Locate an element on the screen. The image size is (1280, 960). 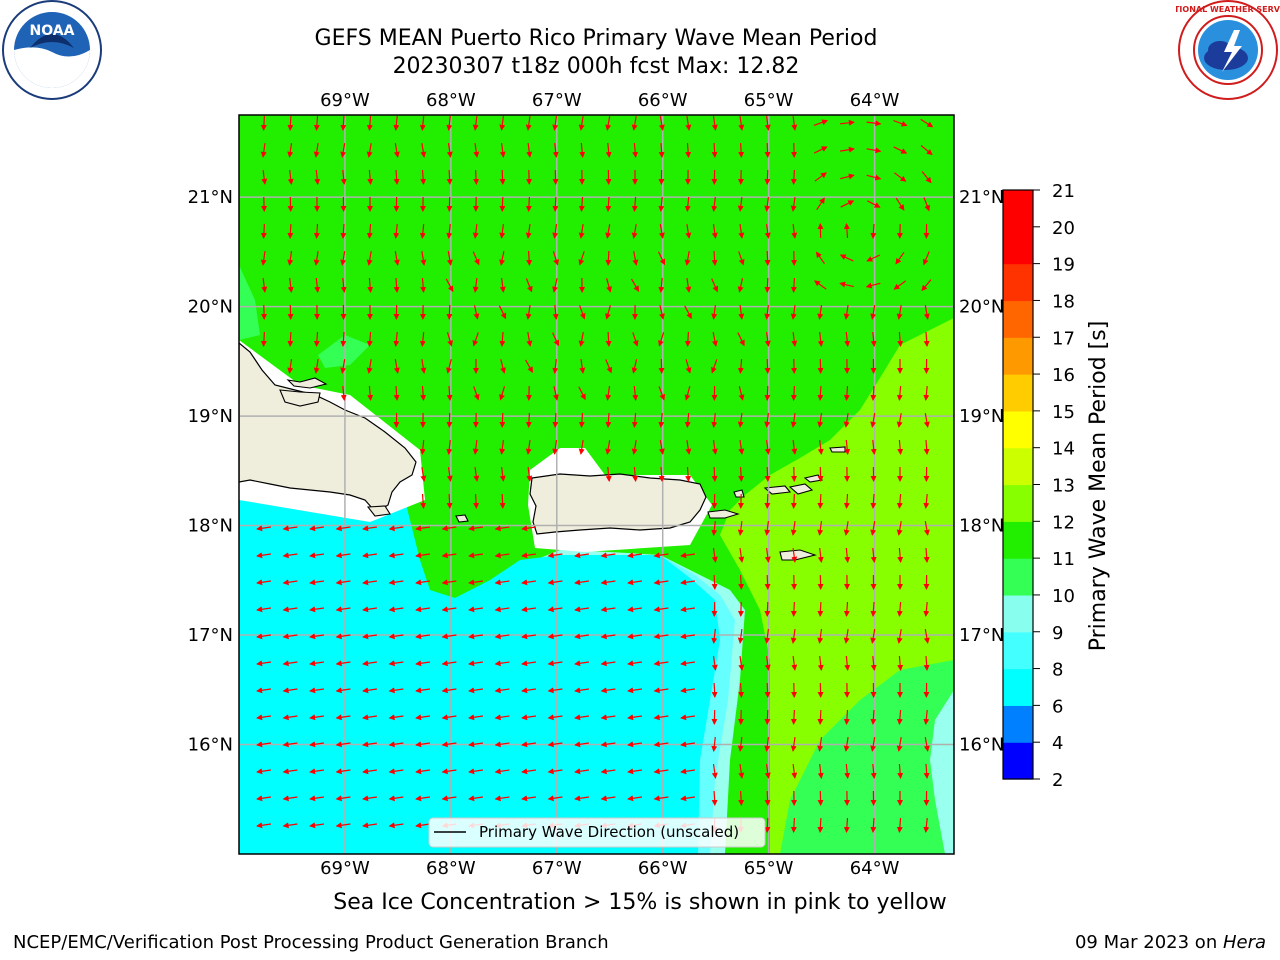
period-field-pale-east is located at coordinates (942, 772).